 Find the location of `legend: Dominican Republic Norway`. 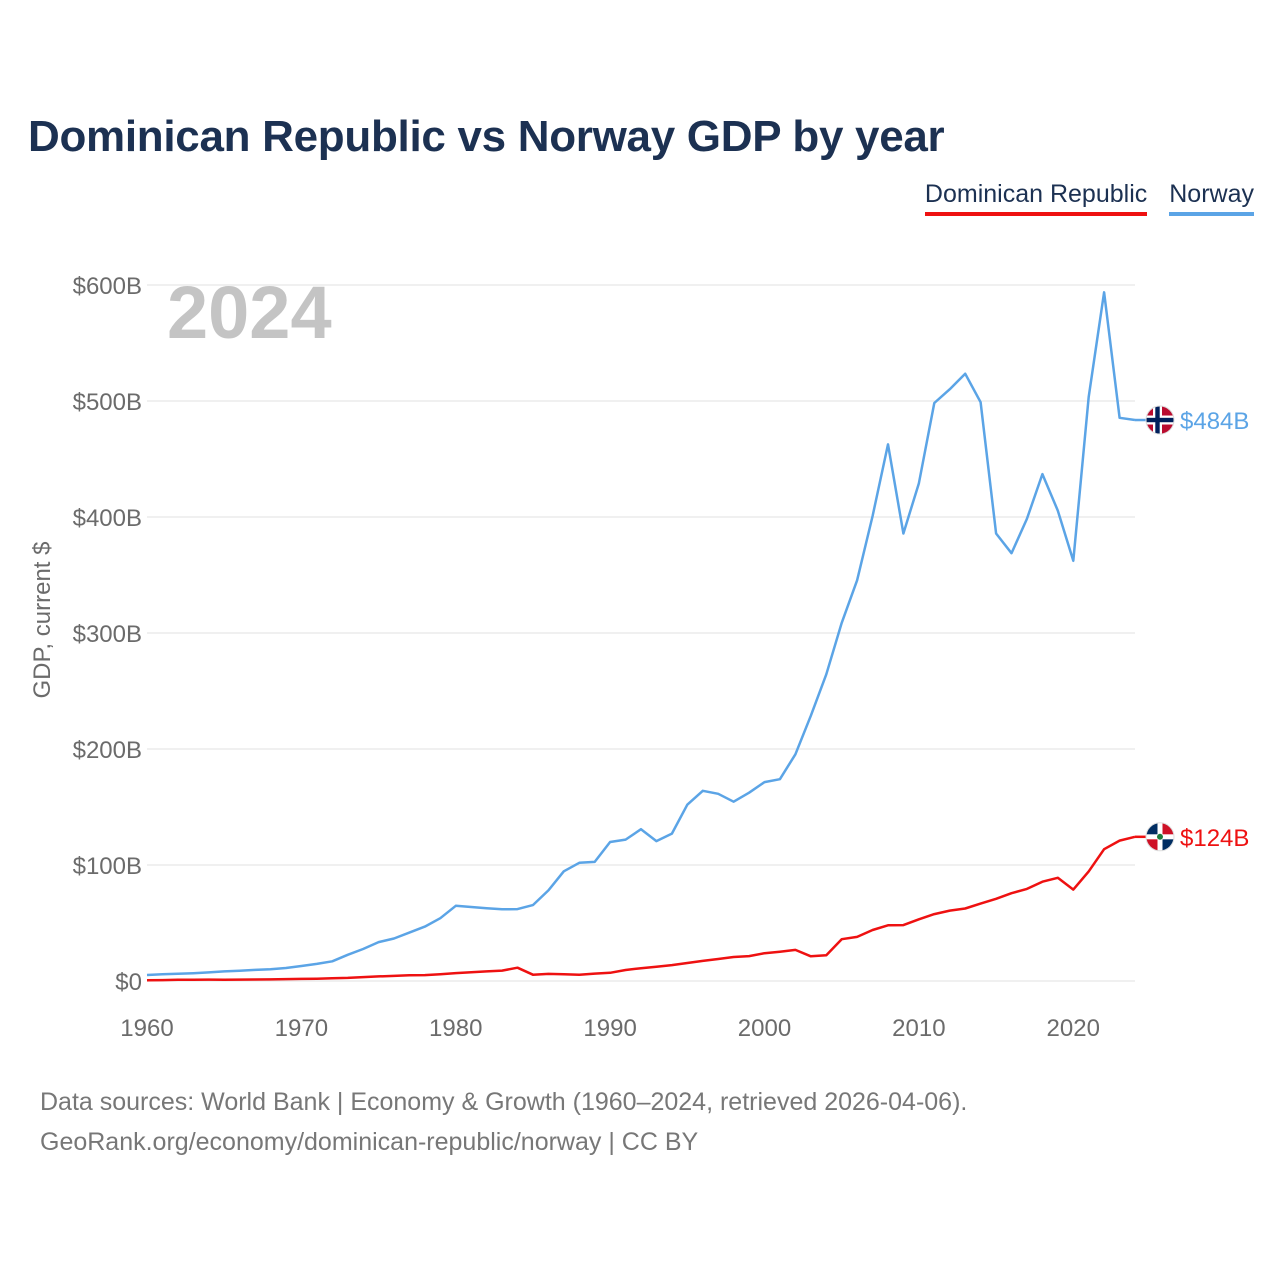

legend: Dominican Republic Norway is located at coordinates (1089, 198).